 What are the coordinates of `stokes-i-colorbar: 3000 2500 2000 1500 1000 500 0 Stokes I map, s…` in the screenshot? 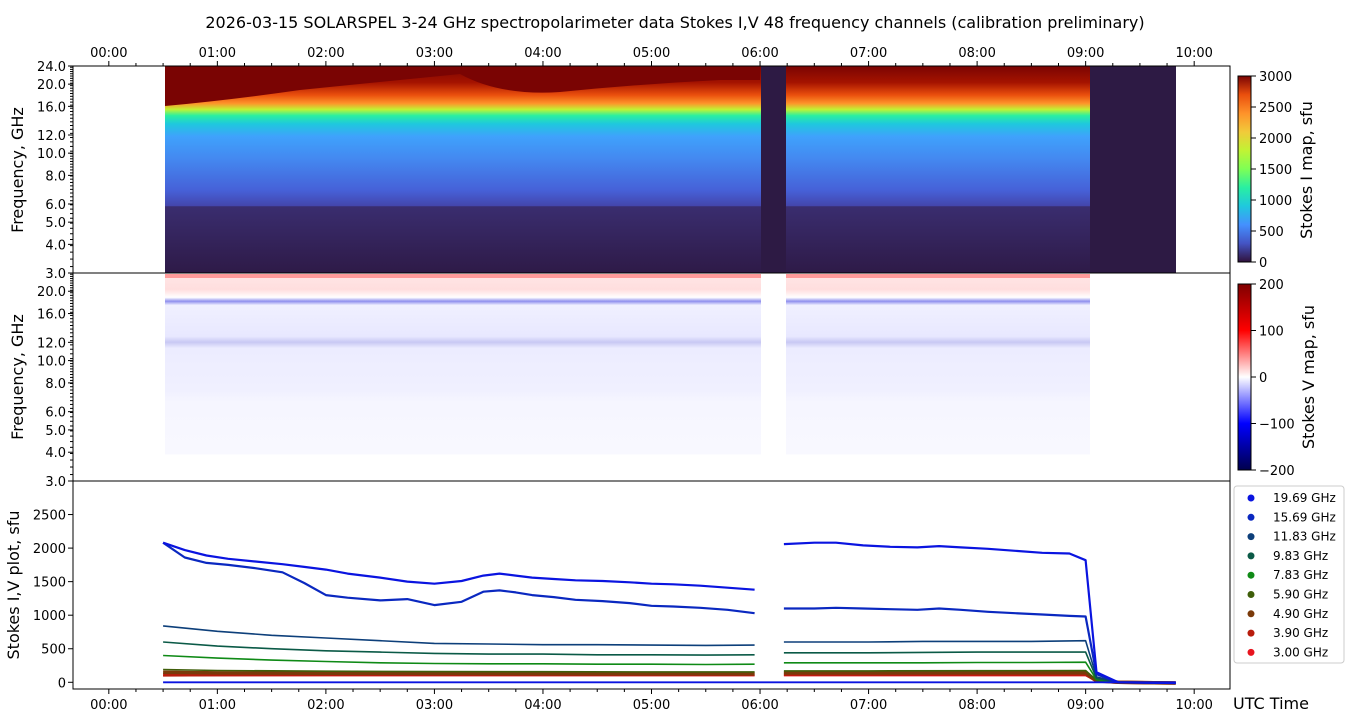 It's located at (1276, 170).